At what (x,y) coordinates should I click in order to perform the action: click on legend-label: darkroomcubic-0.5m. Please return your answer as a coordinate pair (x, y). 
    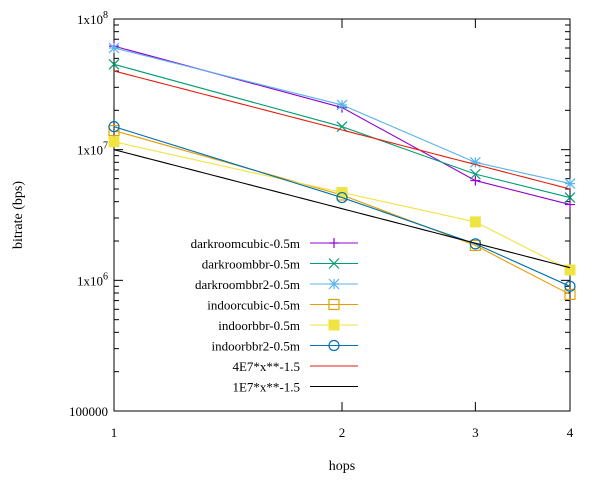
    Looking at the image, I should click on (245, 243).